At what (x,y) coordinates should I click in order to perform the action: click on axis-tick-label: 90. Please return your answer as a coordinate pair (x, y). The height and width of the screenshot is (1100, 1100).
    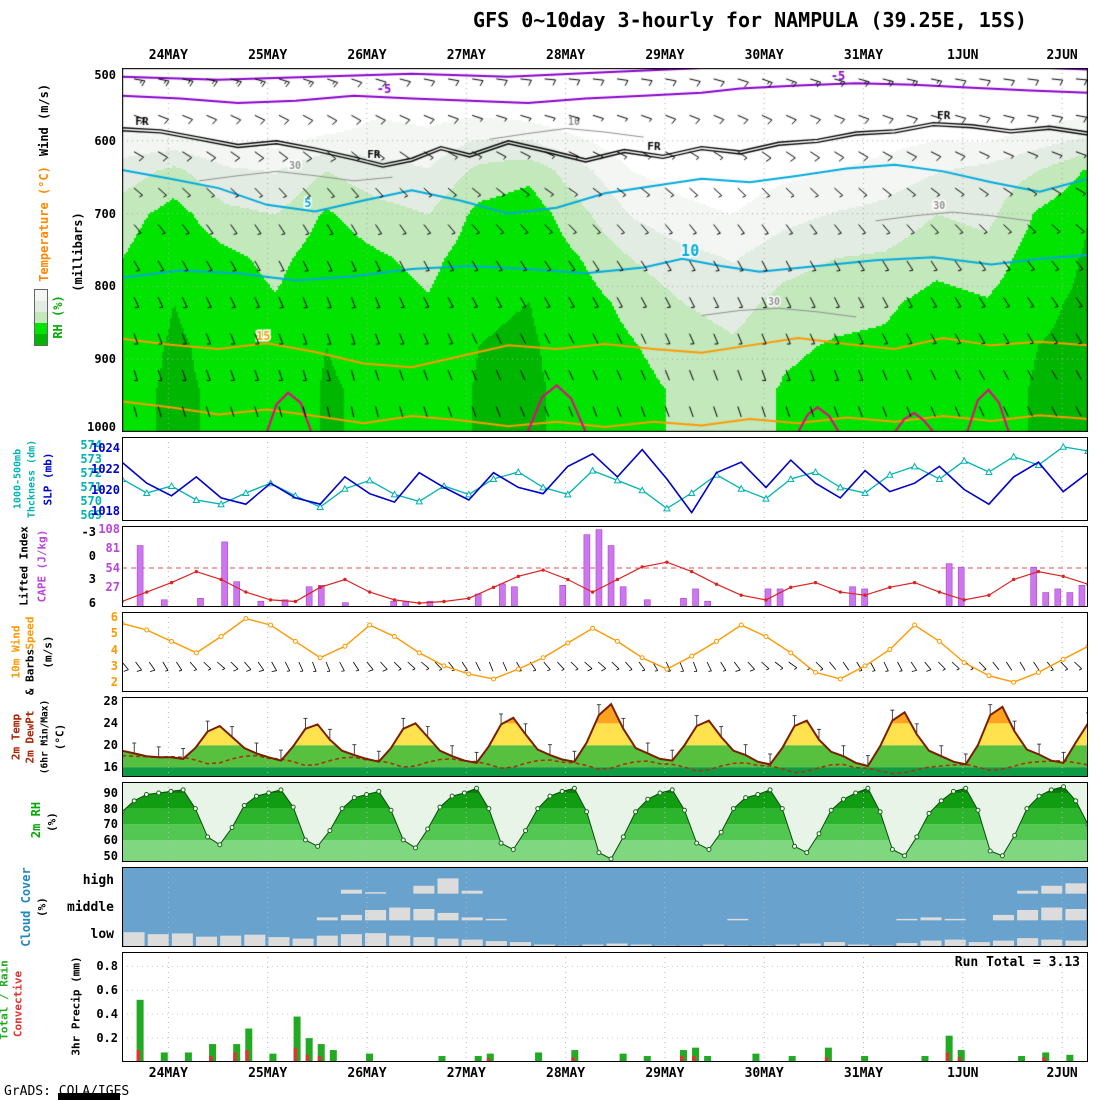
    Looking at the image, I should click on (110, 792).